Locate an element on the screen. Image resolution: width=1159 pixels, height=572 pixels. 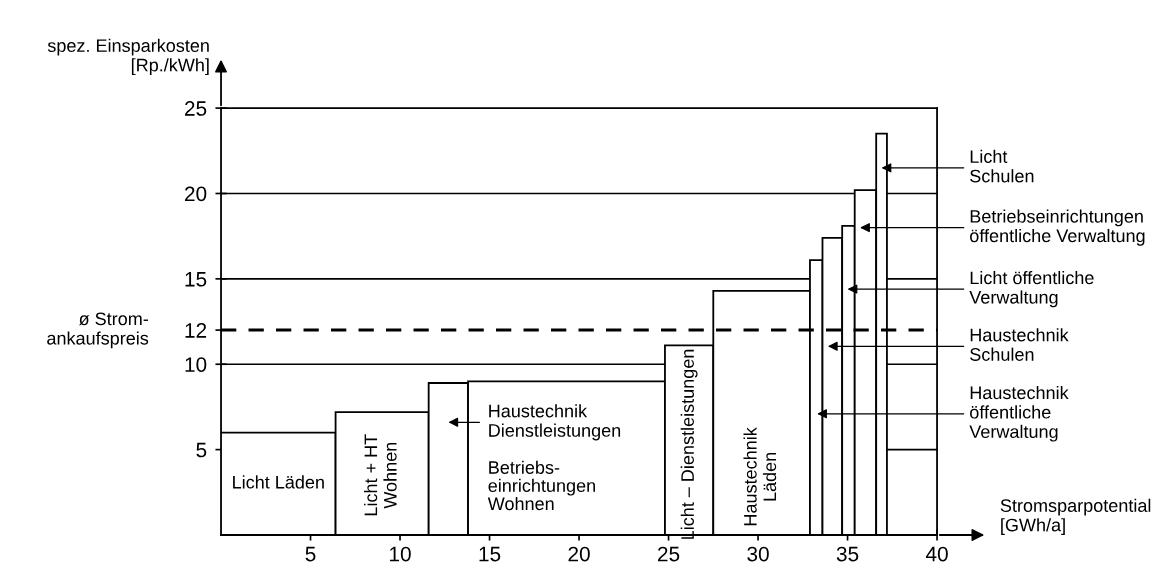
annotation: Haustechnik Schulen is located at coordinates (1019, 344).